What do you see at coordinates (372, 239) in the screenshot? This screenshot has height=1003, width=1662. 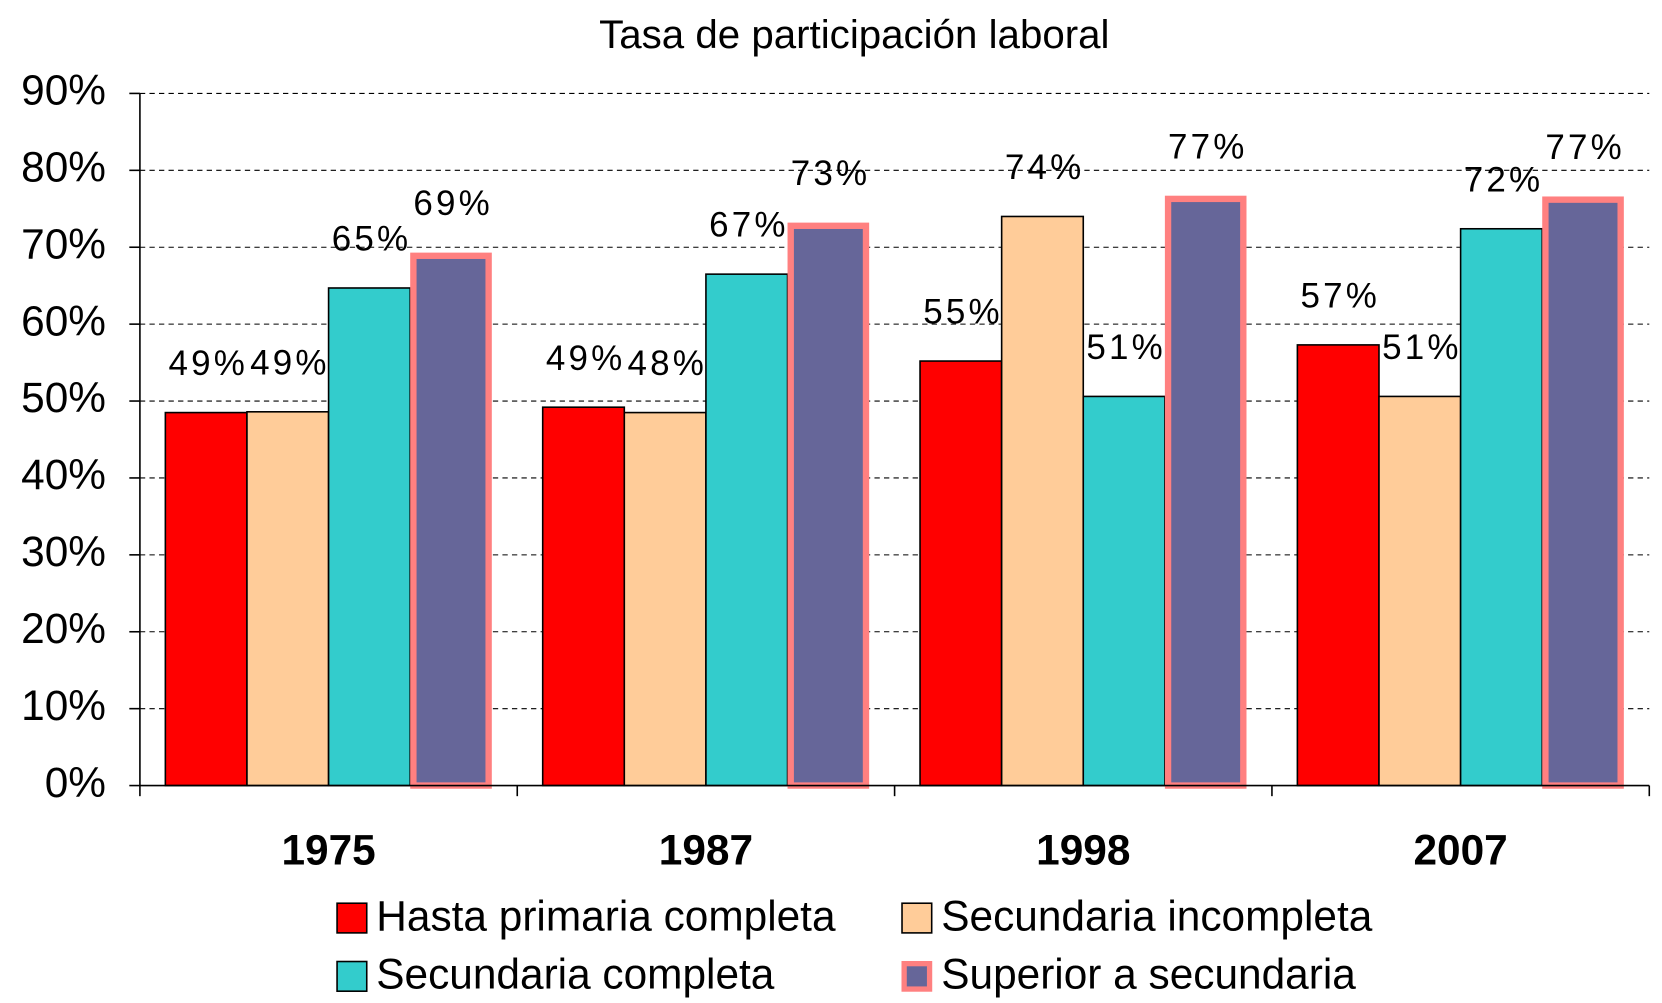 I see `value-label: 65%` at bounding box center [372, 239].